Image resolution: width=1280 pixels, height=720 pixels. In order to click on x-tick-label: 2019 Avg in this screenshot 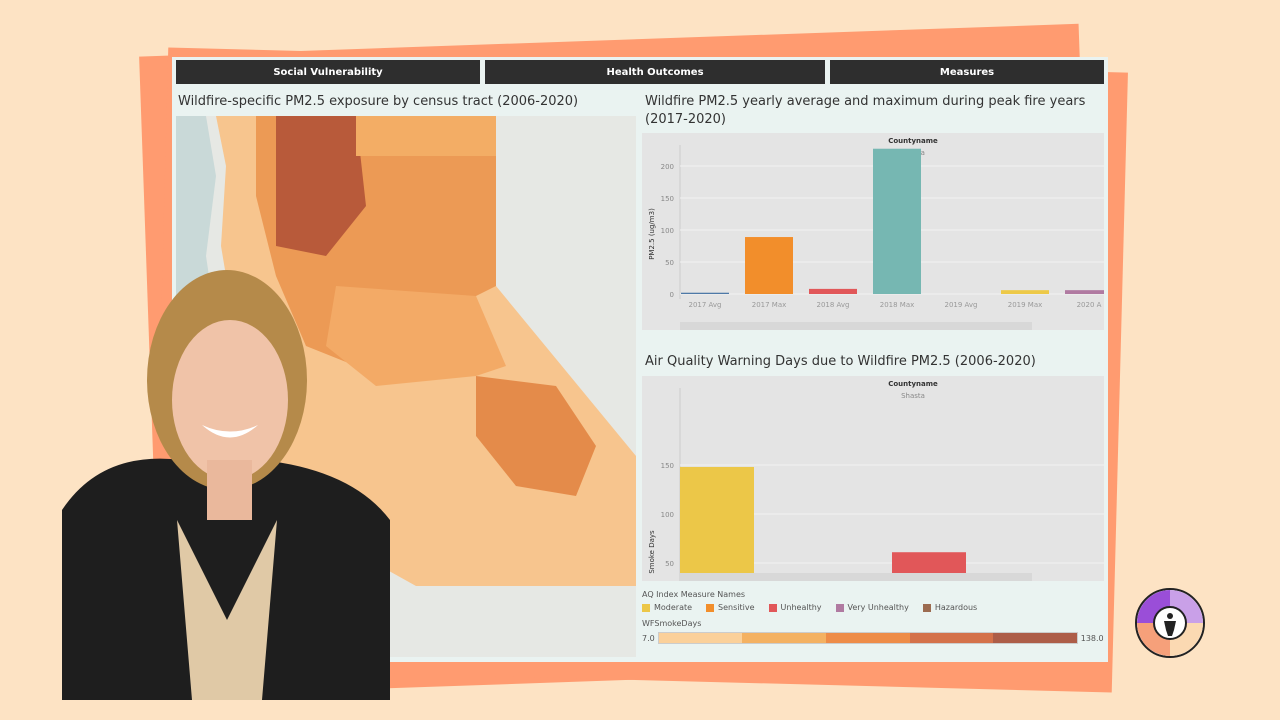, I will do `click(960, 305)`.